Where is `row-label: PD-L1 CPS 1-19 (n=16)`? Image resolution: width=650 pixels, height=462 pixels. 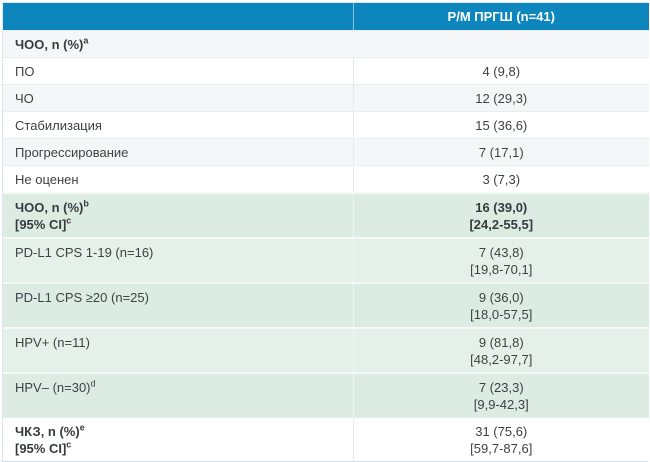
row-label: PD-L1 CPS 1-19 (n=16) is located at coordinates (84, 252).